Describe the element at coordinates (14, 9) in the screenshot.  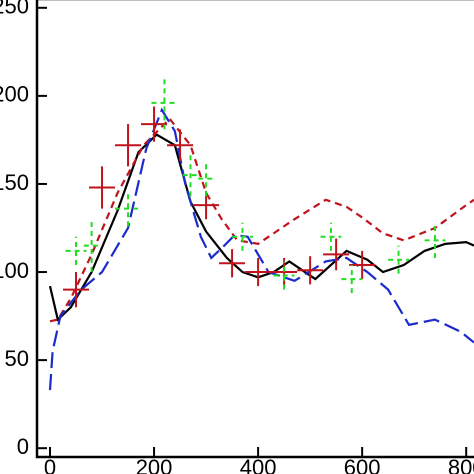
I see `y-tick-label: 250` at that location.